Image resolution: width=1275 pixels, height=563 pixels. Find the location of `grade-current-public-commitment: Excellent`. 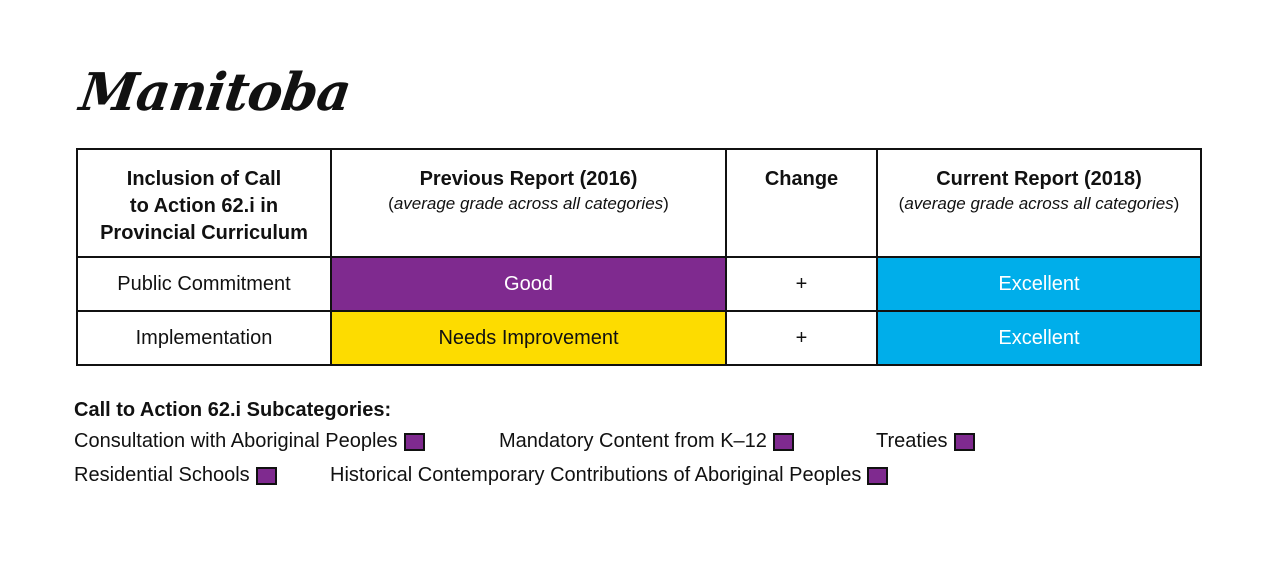

grade-current-public-commitment: Excellent is located at coordinates (1039, 284).